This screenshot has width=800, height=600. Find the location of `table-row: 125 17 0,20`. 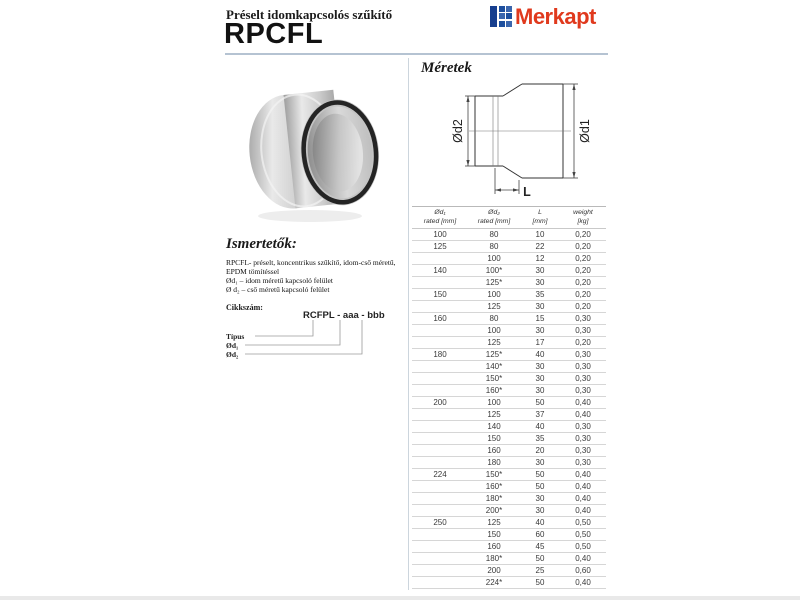

table-row: 125 17 0,20 is located at coordinates (509, 342).